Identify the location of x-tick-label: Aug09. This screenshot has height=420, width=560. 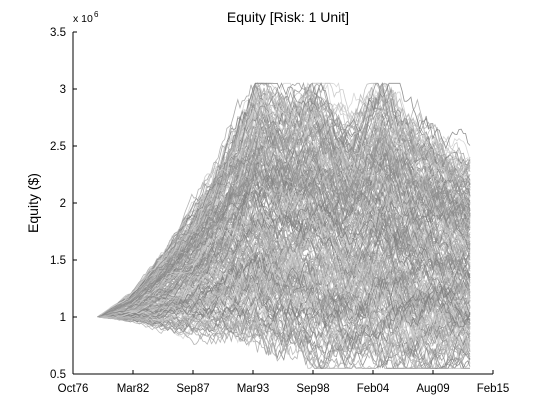
(432, 389).